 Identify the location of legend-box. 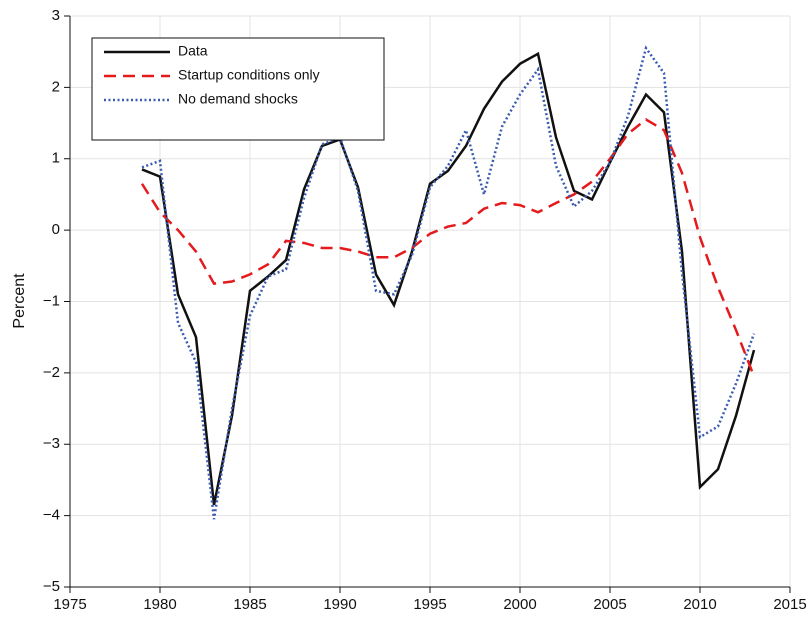
(238, 89).